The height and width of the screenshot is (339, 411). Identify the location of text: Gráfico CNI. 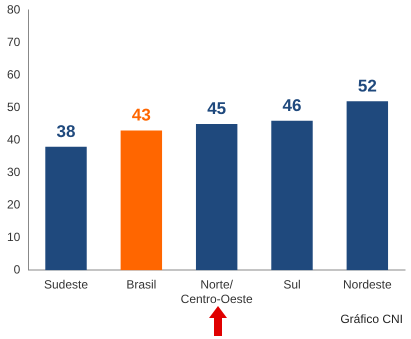
(371, 319).